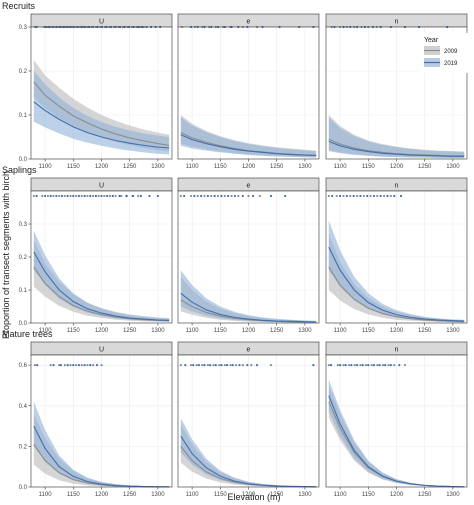  What do you see at coordinates (23, 407) in the screenshot?
I see `y-tick-label: 0.4` at bounding box center [23, 407].